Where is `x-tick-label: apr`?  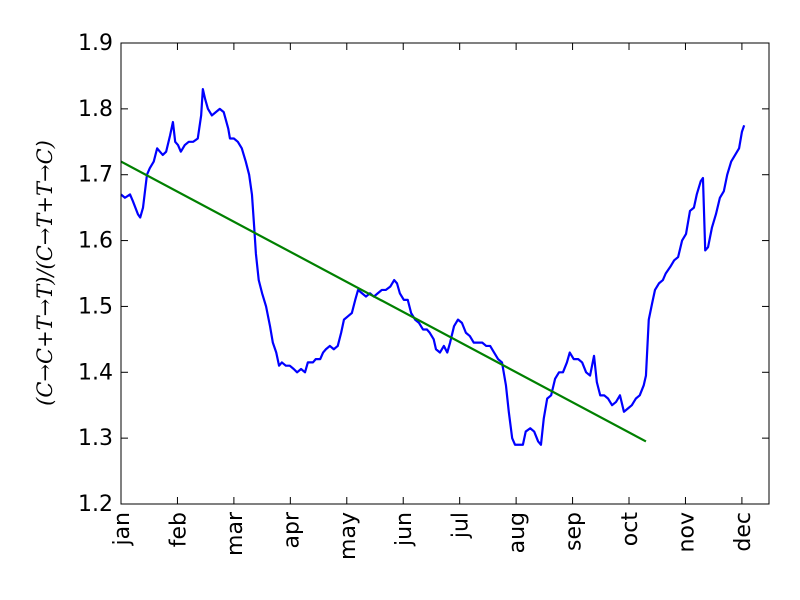 x-tick-label: apr is located at coordinates (291, 529).